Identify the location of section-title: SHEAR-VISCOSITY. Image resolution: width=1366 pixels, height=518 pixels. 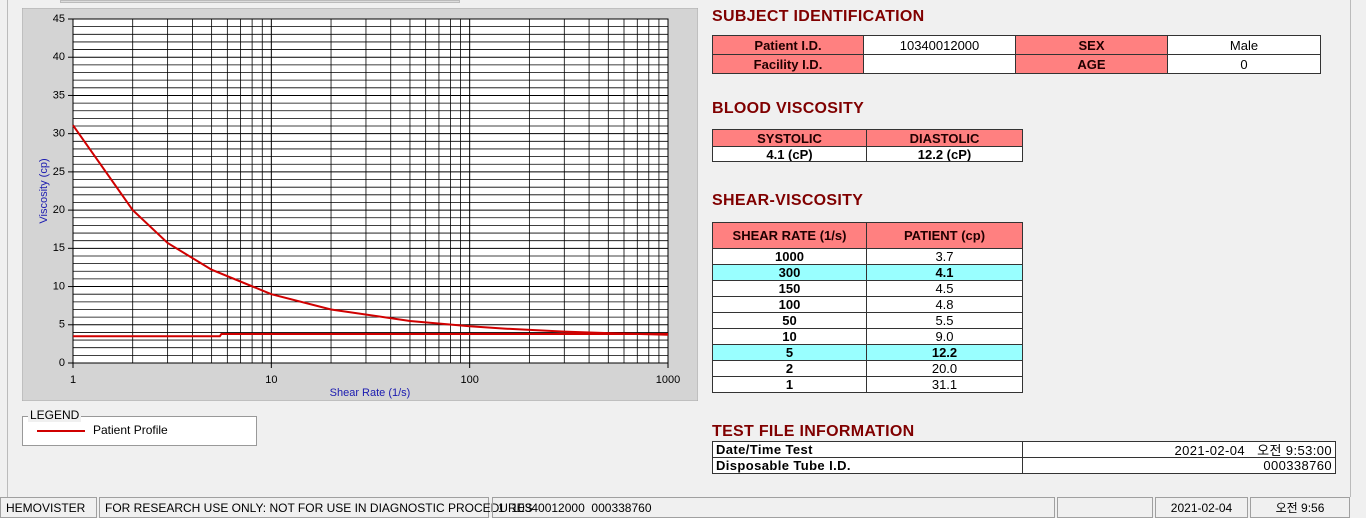
(788, 200).